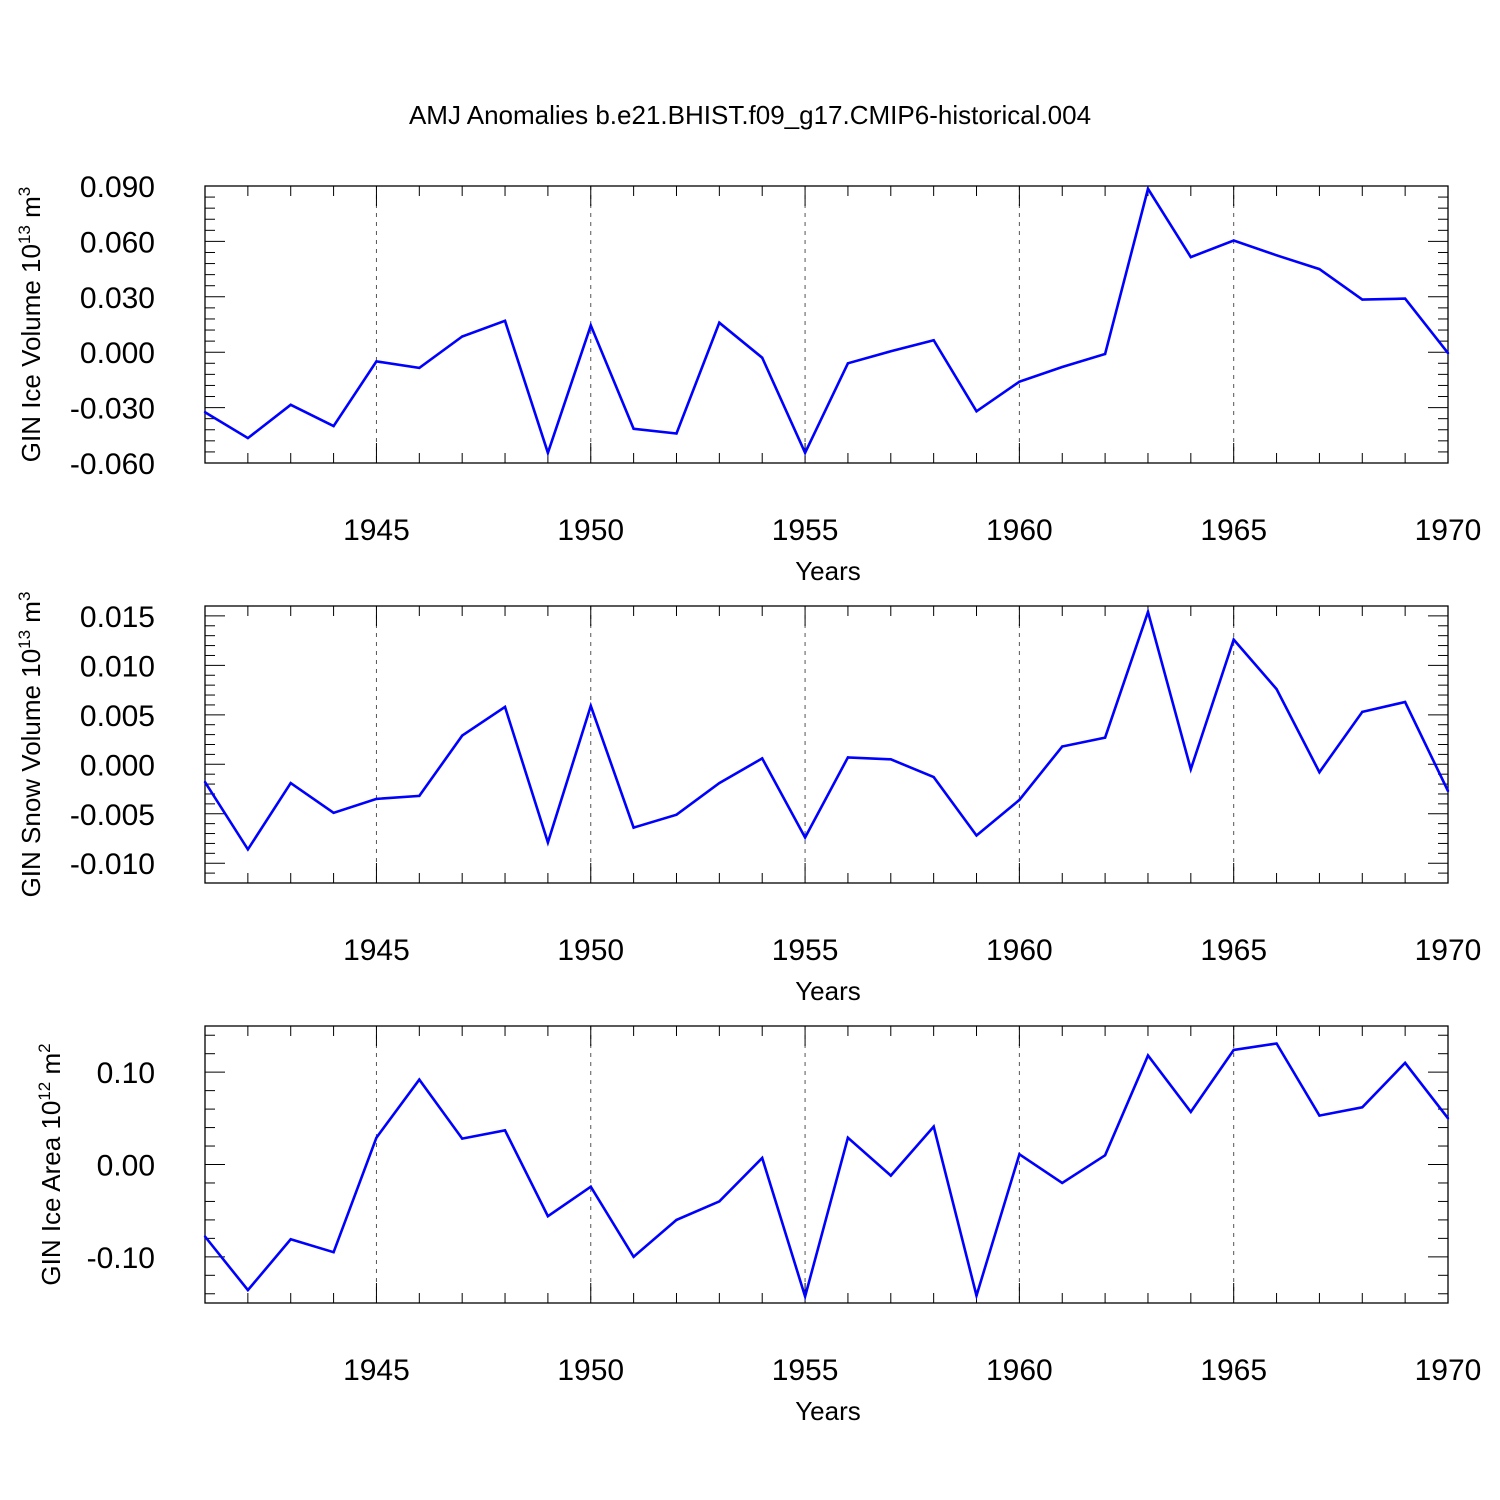  Describe the element at coordinates (117, 298) in the screenshot. I see `ice-volume-ytick-label: 0.030` at that location.